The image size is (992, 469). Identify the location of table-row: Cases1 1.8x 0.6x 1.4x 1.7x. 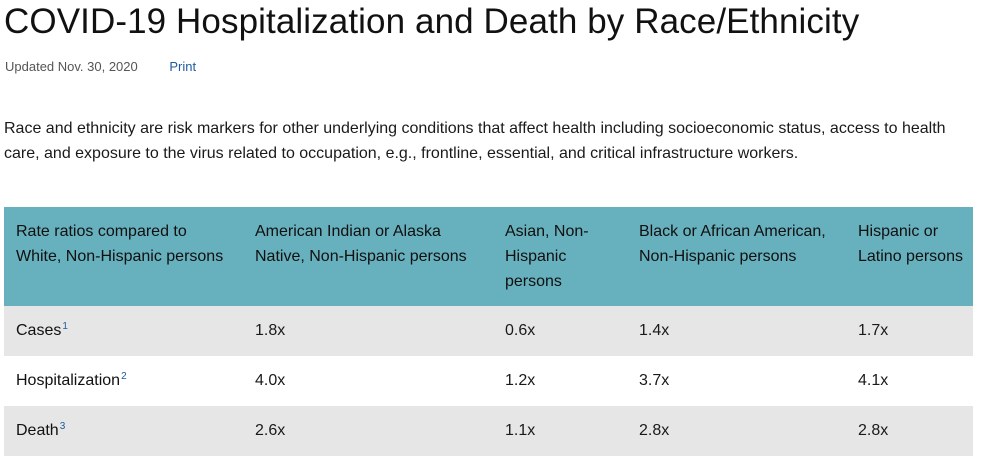
(488, 331).